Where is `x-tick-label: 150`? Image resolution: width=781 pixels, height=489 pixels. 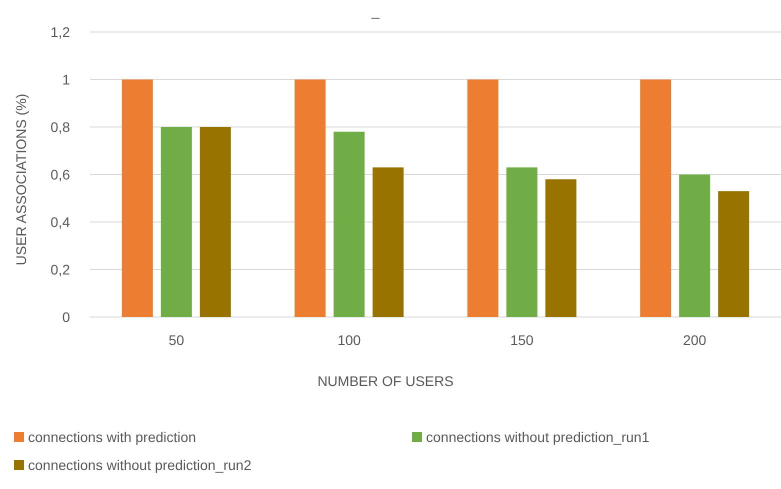 x-tick-label: 150 is located at coordinates (522, 340).